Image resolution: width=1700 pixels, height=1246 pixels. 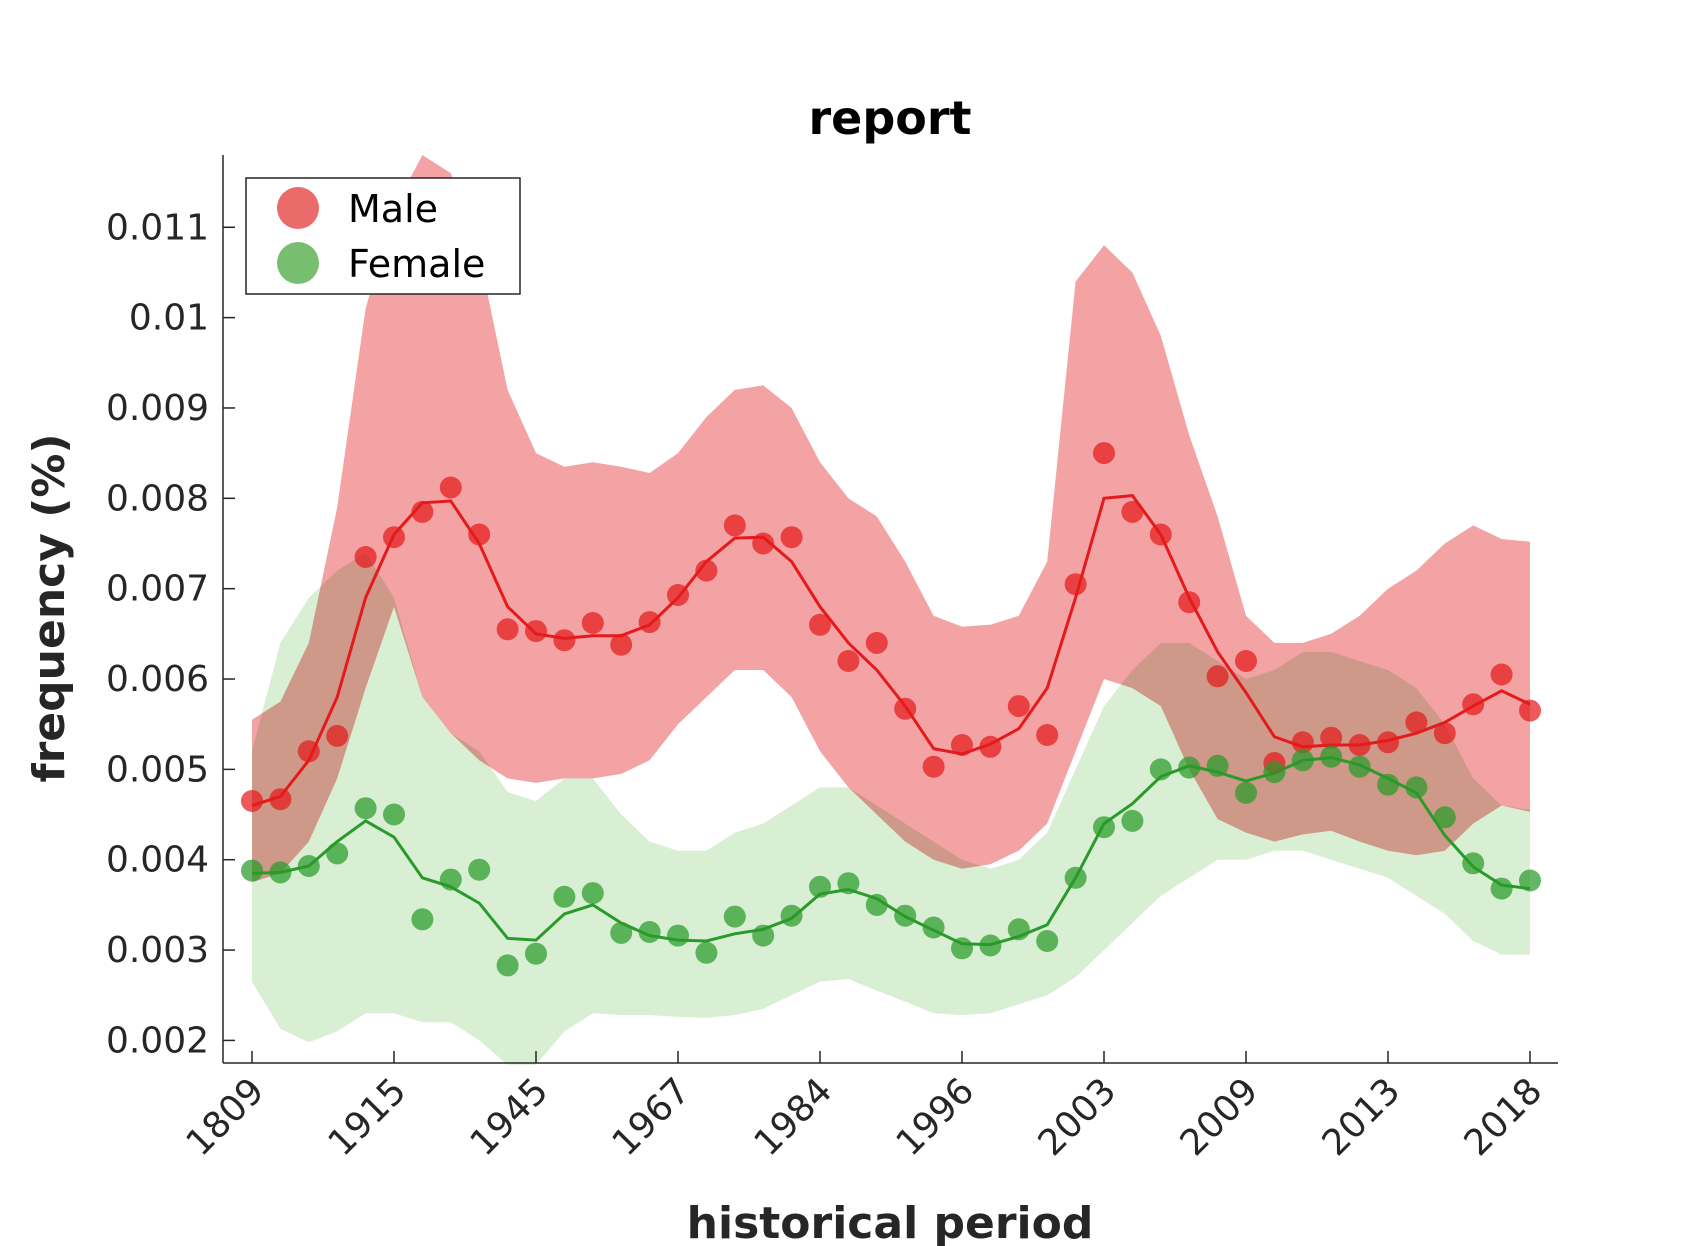 I want to click on y-tick-label: 0.006, so click(x=157, y=679).